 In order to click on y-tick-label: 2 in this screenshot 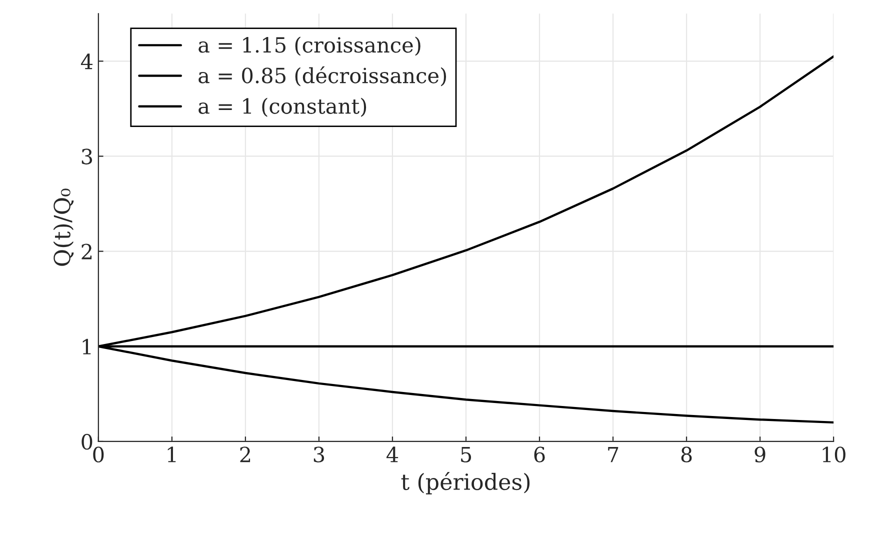, I will do `click(87, 252)`.